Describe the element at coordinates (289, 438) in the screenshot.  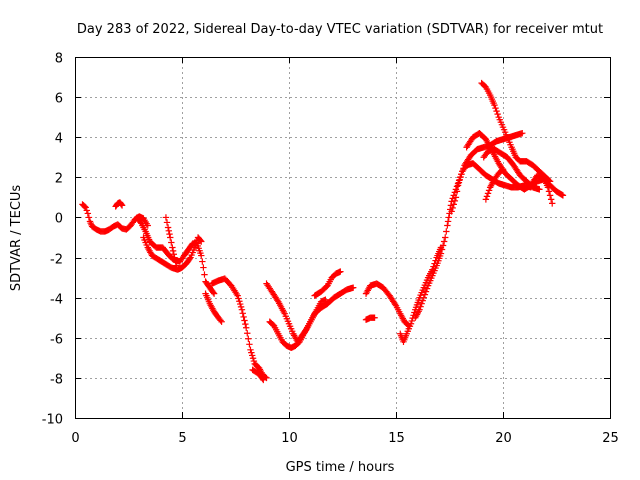
I see `x-tick-label: 10` at that location.